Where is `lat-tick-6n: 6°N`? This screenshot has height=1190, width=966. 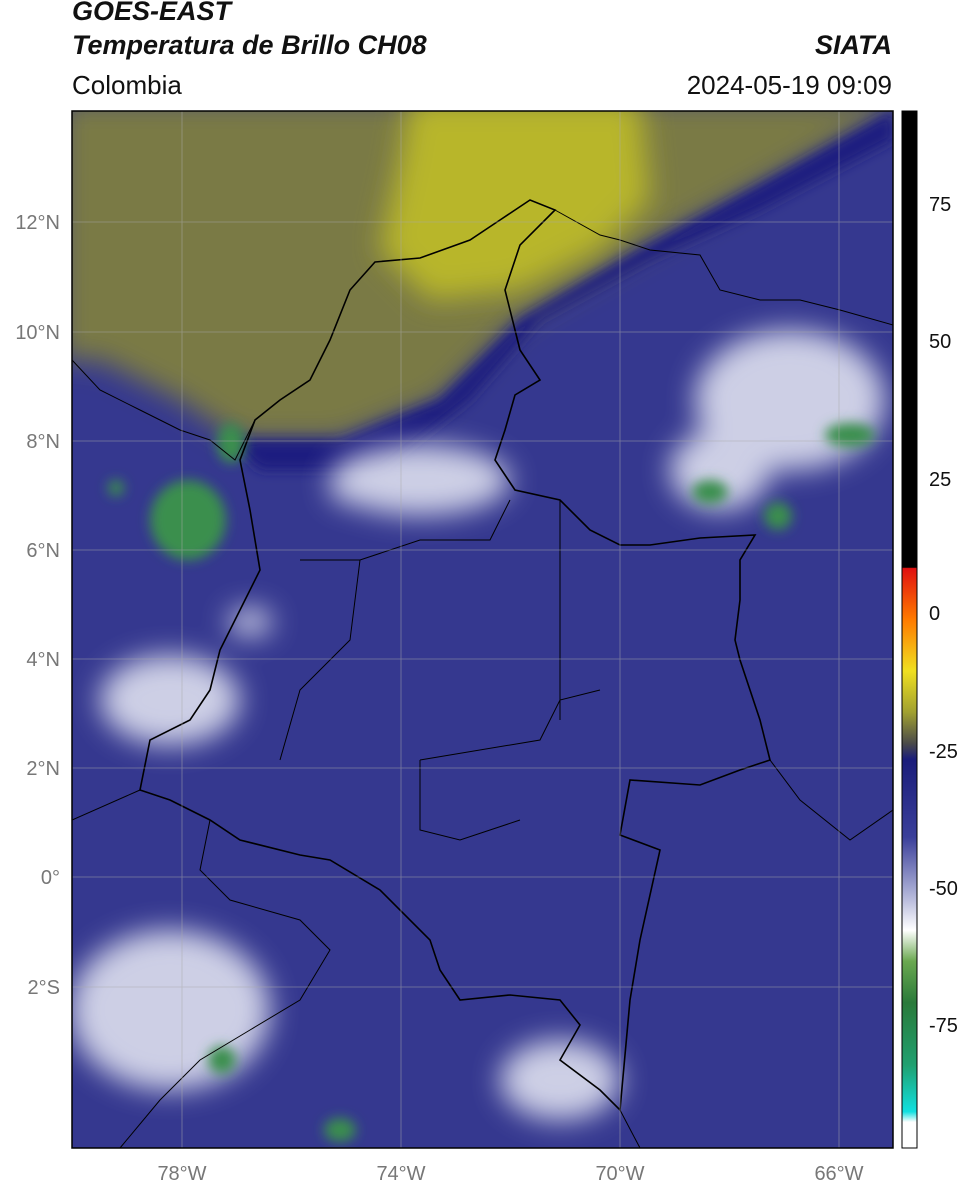 lat-tick-6n: 6°N is located at coordinates (43, 551).